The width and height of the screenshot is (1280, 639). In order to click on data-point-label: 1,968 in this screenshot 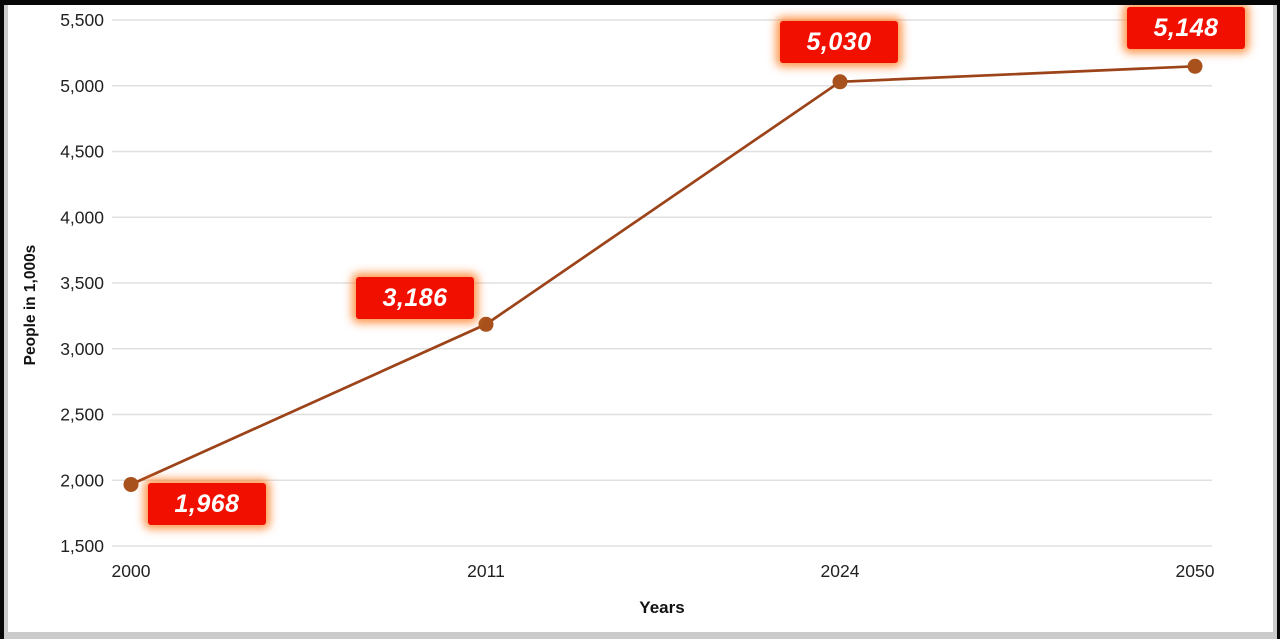, I will do `click(207, 504)`.